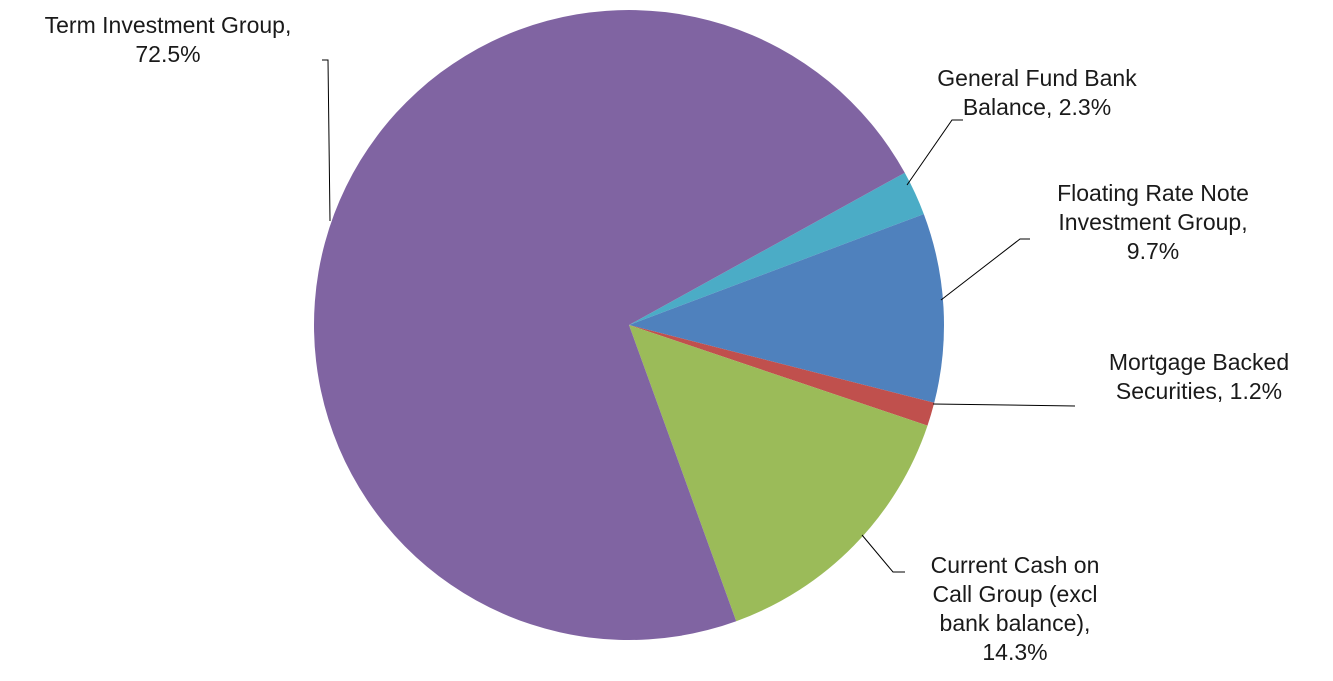 This screenshot has height=681, width=1333. What do you see at coordinates (1199, 391) in the screenshot?
I see `data-label-line: Securities, 1.2%` at bounding box center [1199, 391].